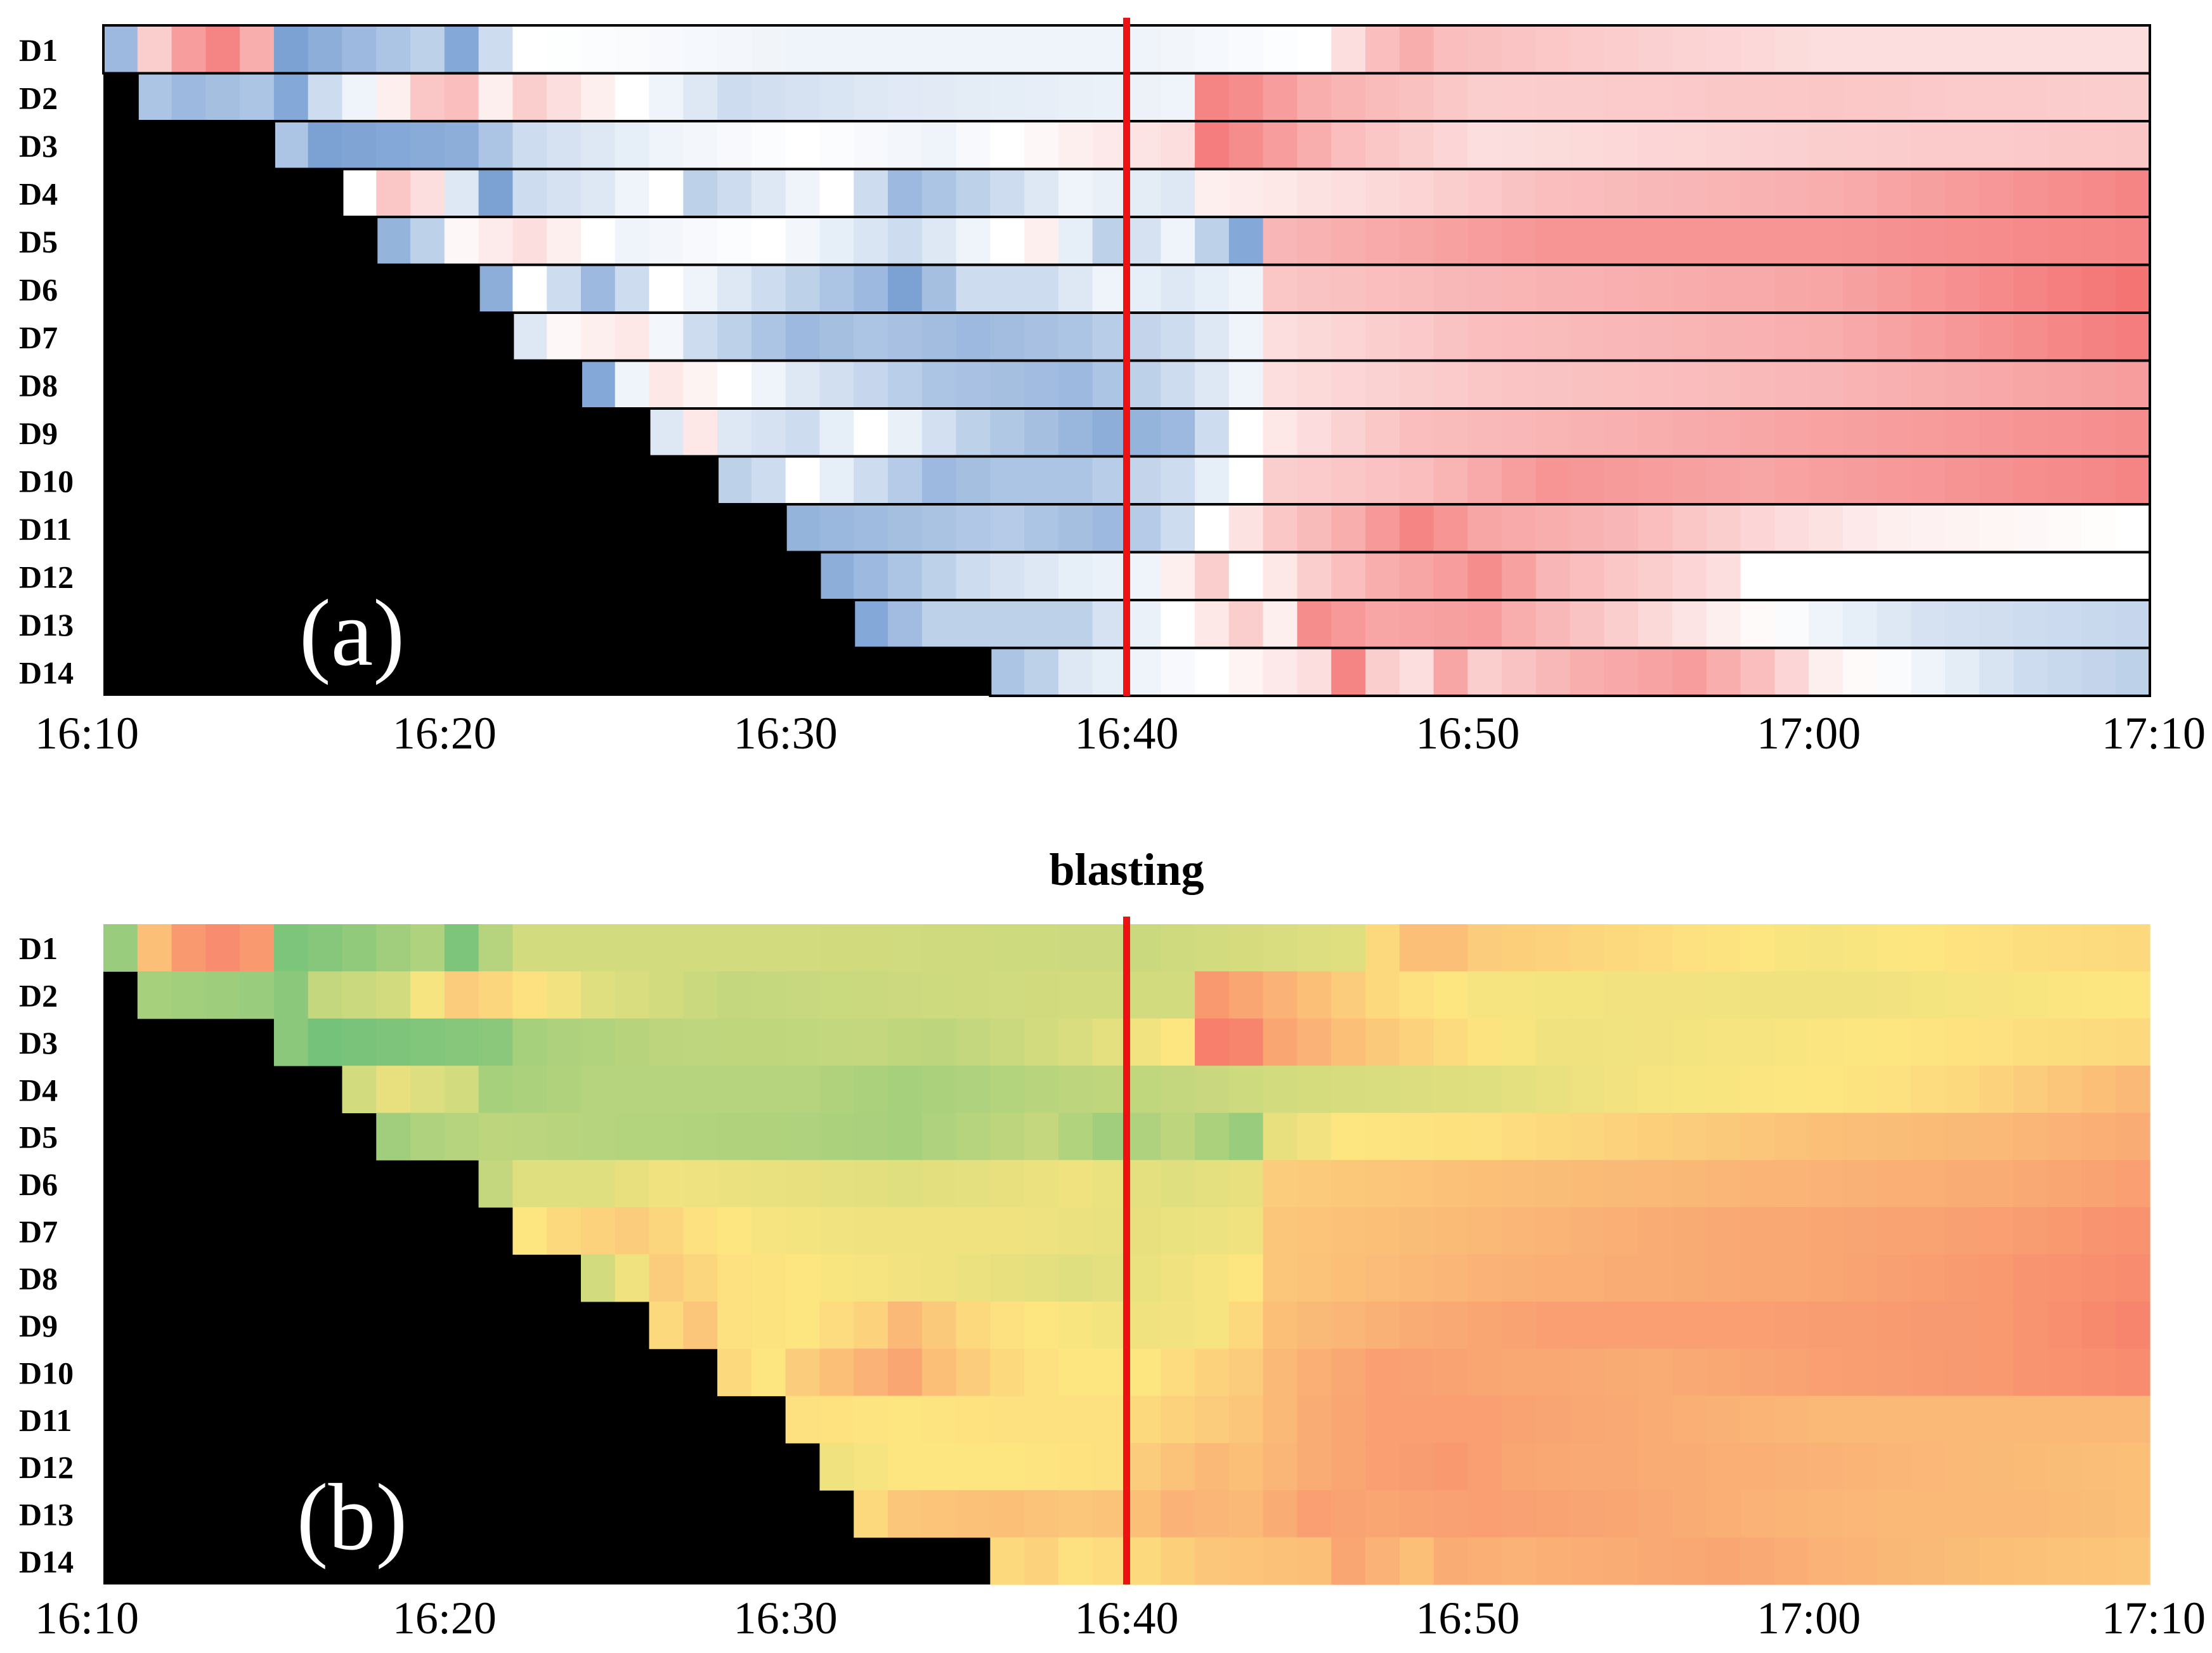  I want to click on heatmap-row-d14, so click(1570, 1561).